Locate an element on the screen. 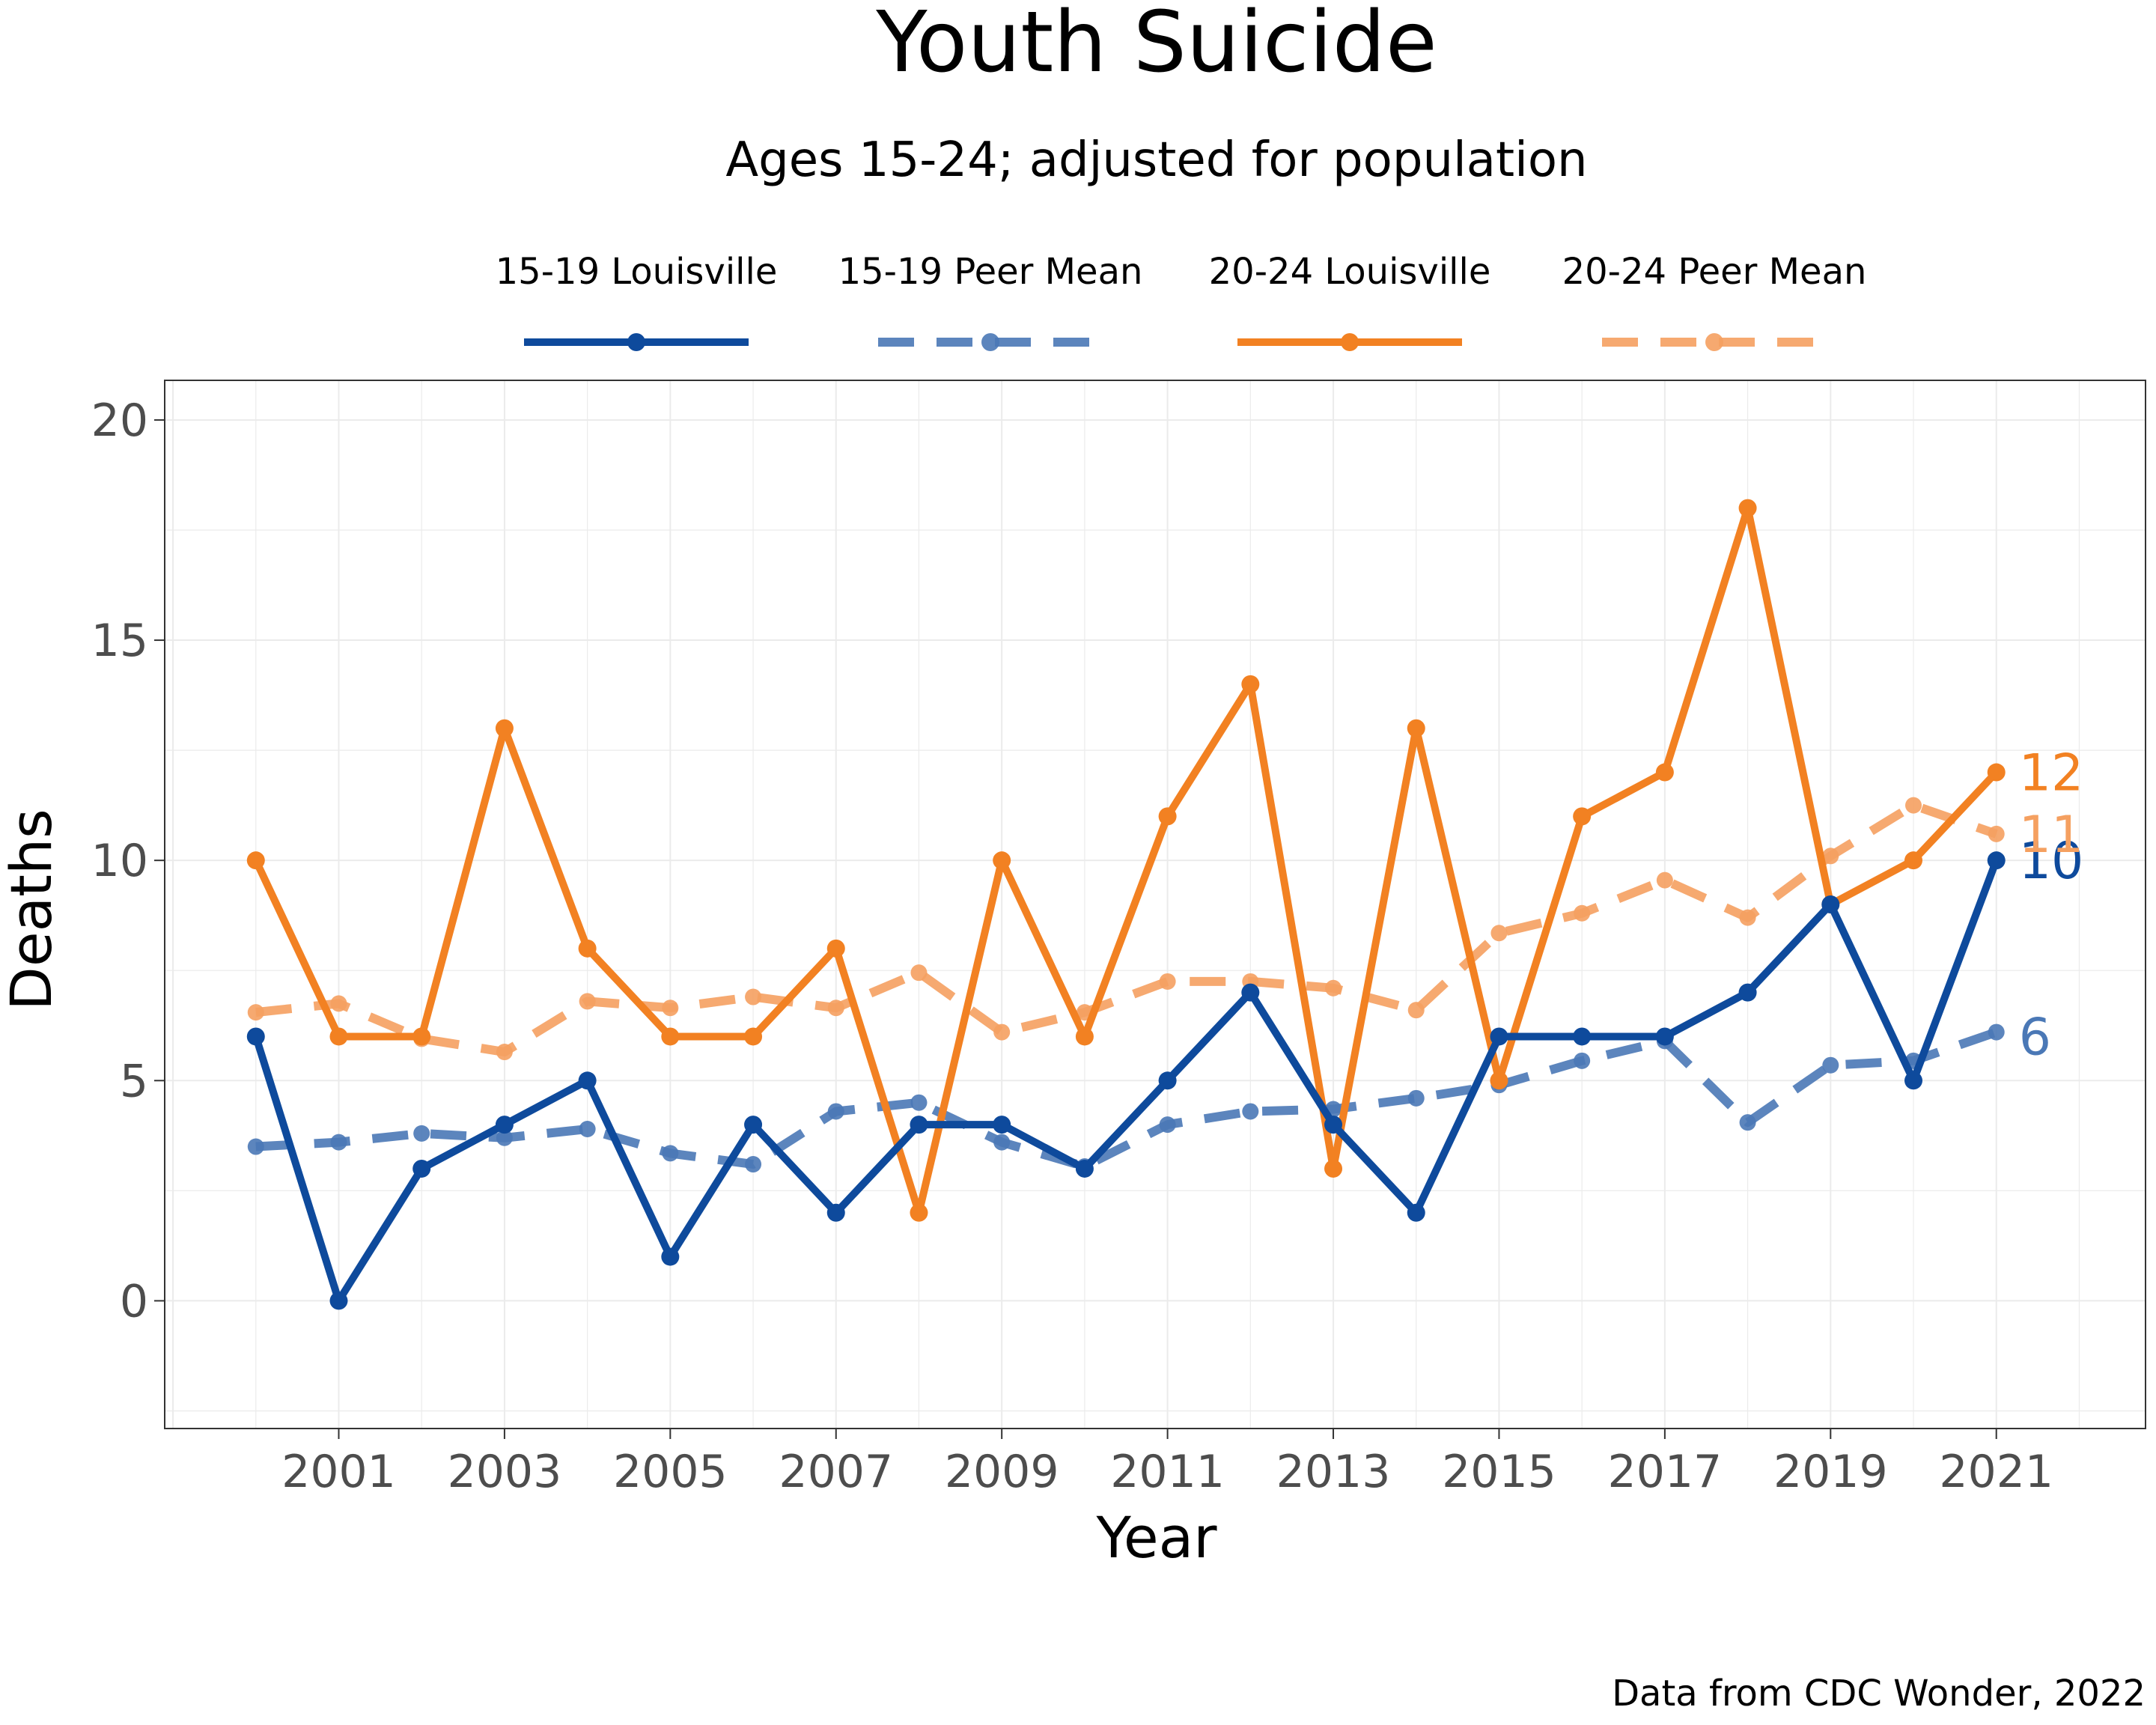  x-tick-label: 2013 is located at coordinates (1333, 1472).